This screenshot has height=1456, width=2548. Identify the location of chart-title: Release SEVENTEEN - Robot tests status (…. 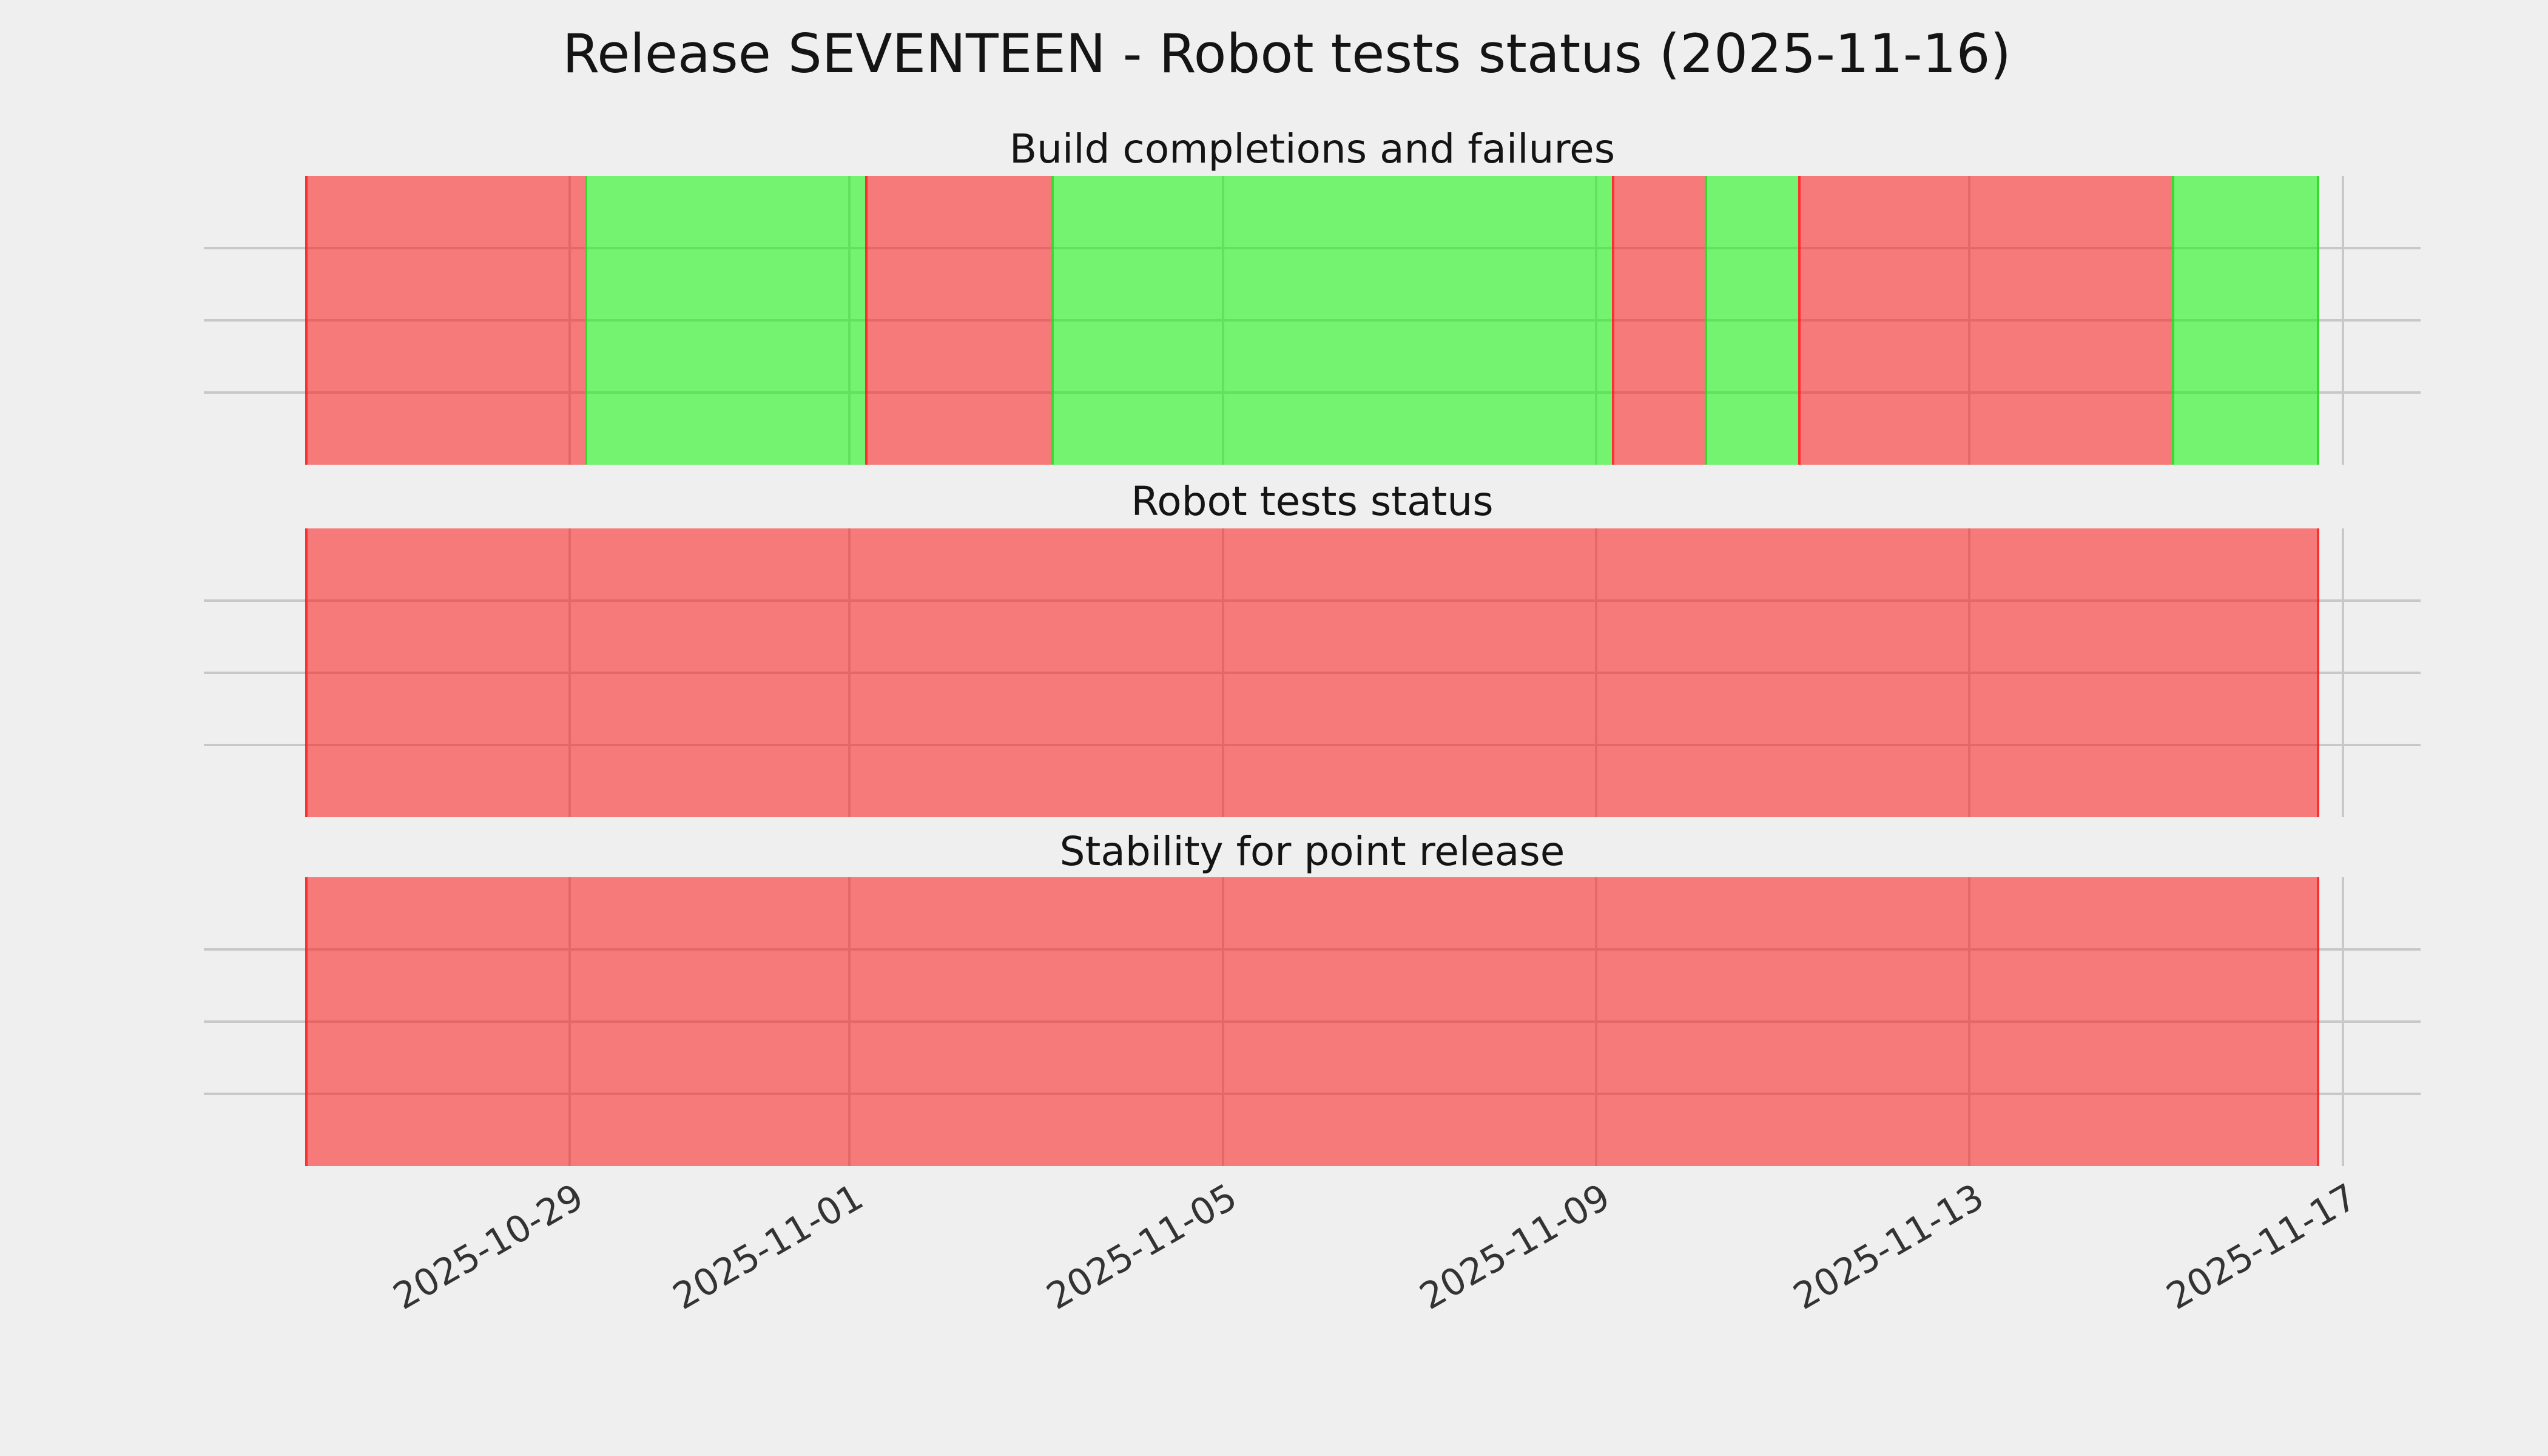
(1286, 53).